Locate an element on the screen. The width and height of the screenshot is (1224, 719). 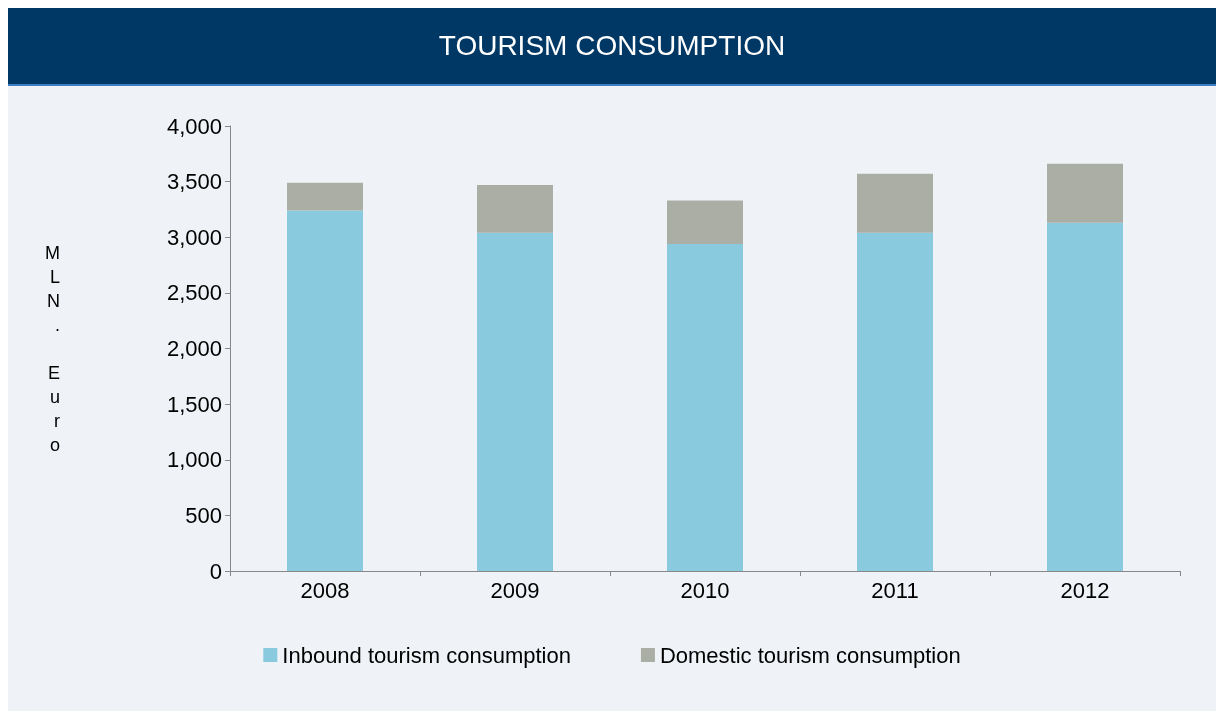
text: MLN. Euro is located at coordinates (52, 348).